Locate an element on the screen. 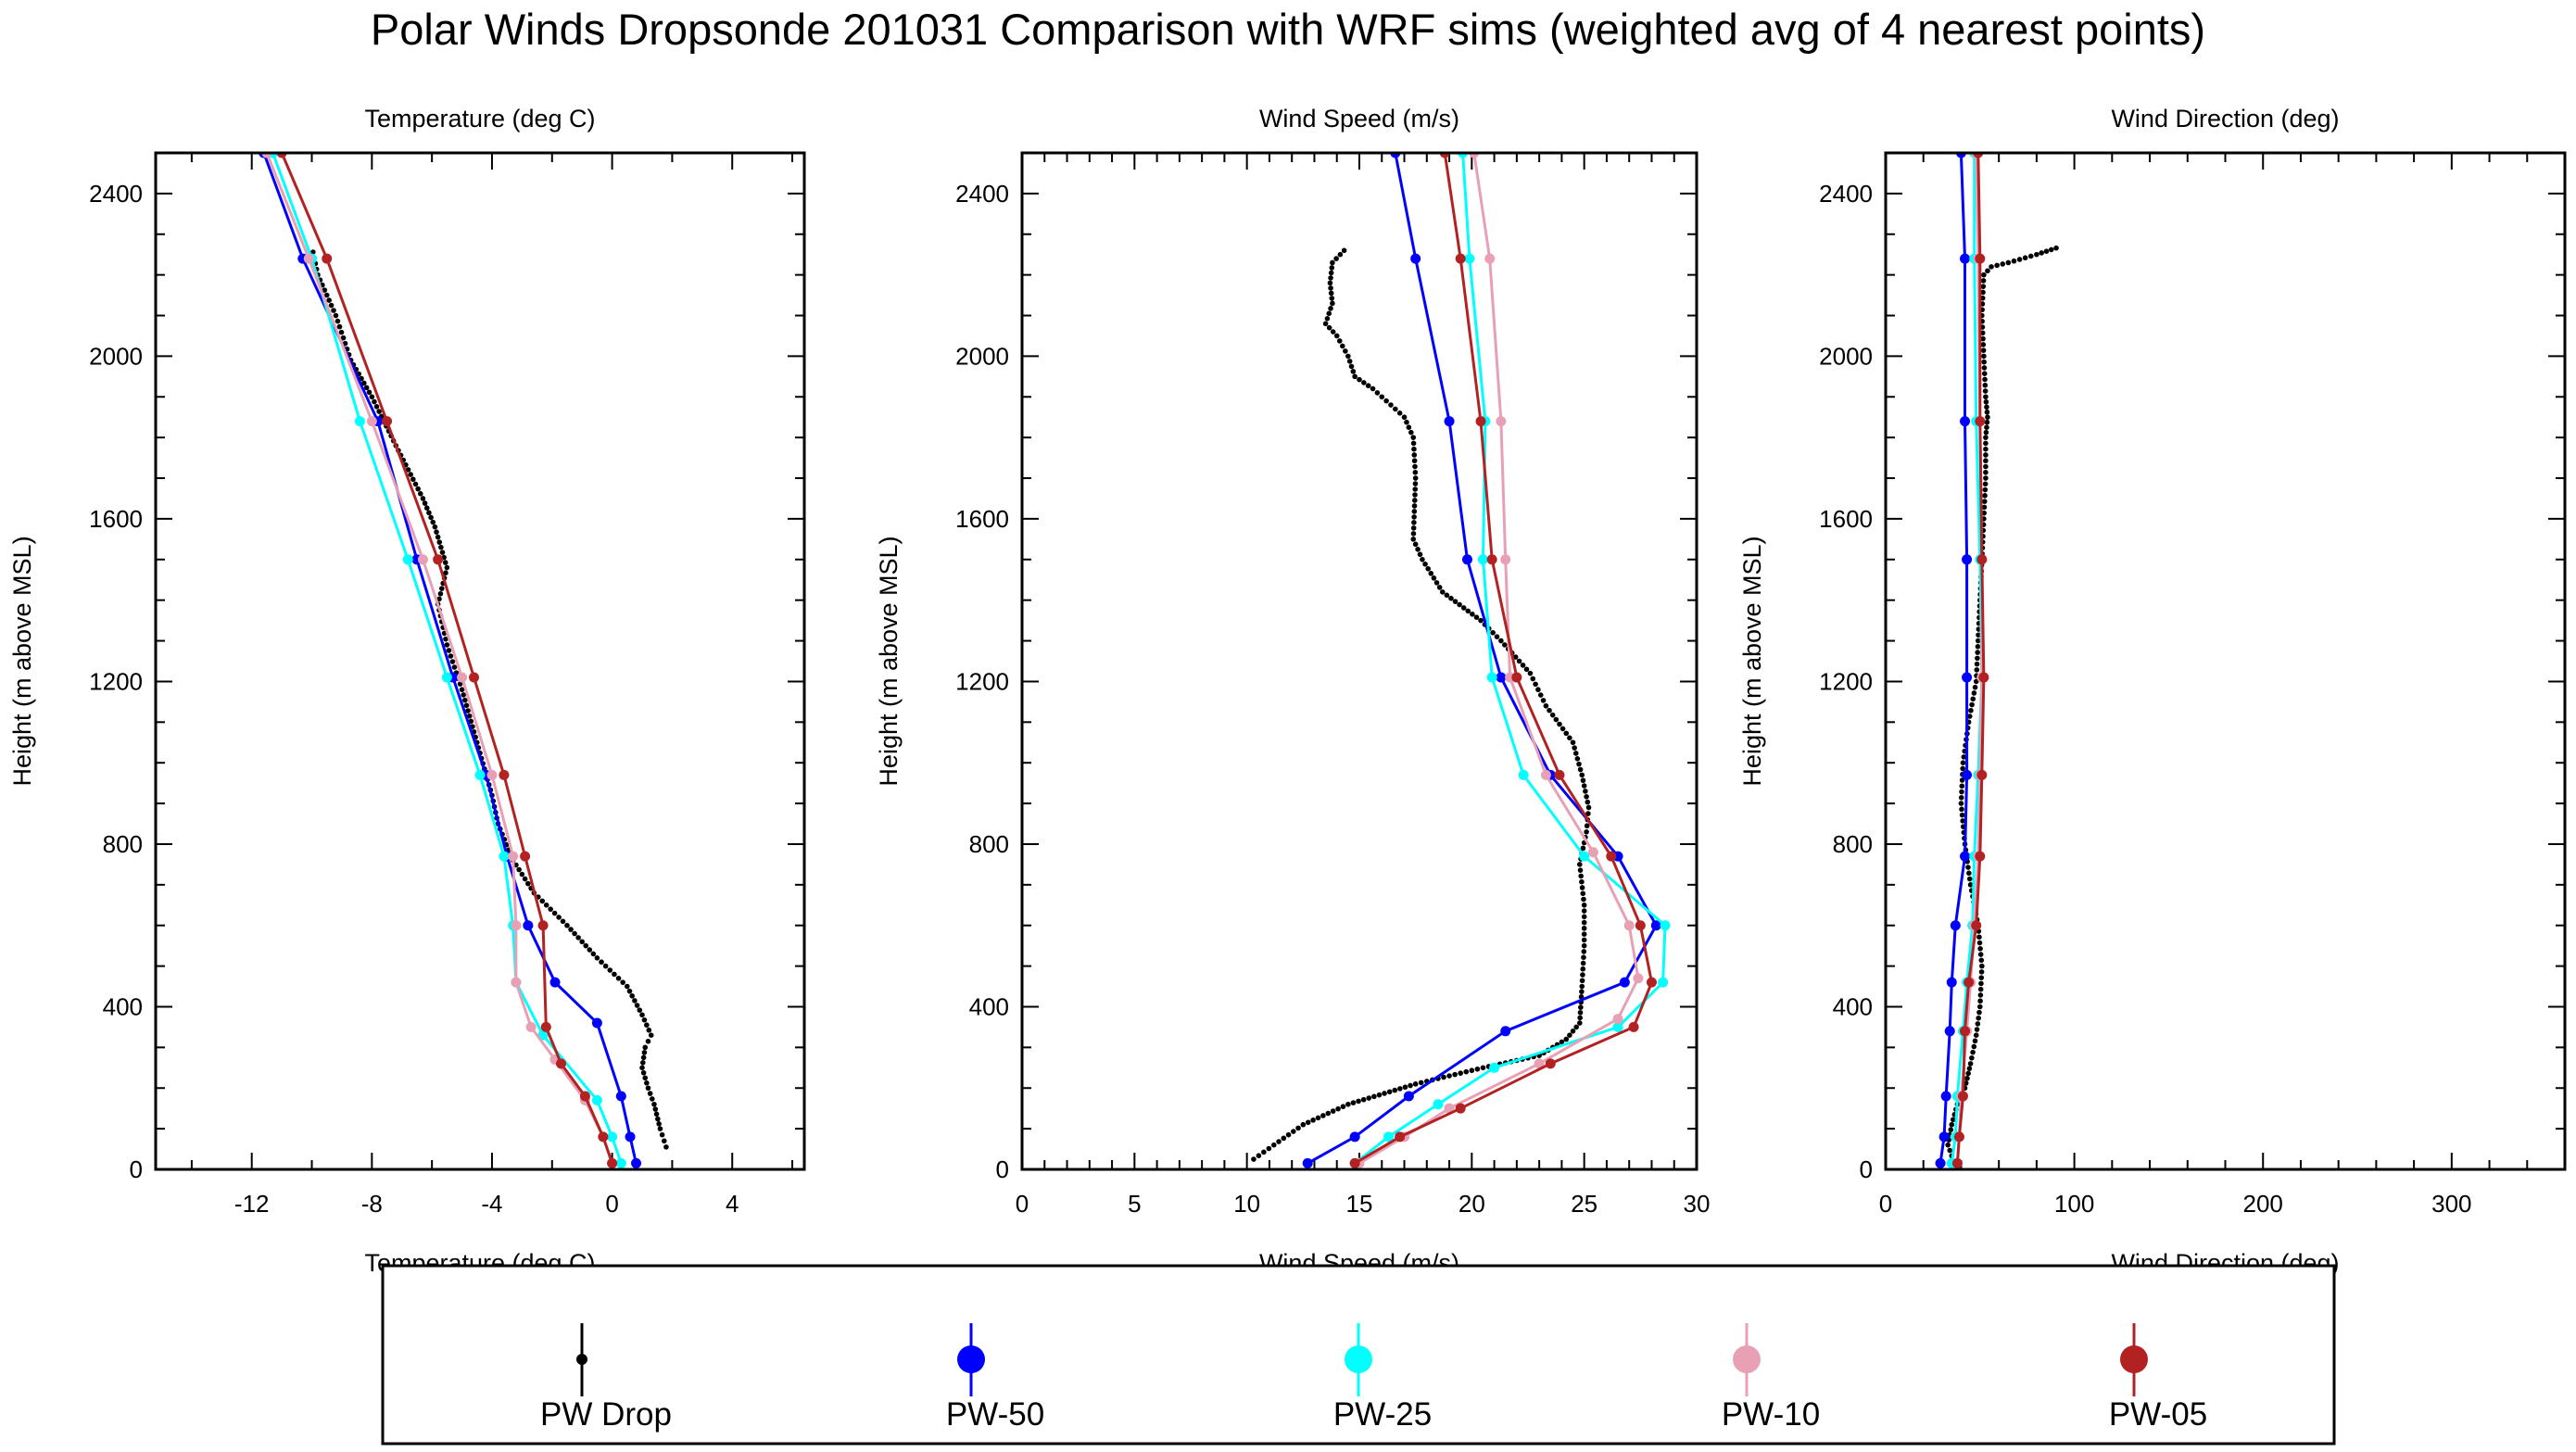 Image resolution: width=2576 pixels, height=1452 pixels. y-tick-label: 1600 is located at coordinates (982, 519).